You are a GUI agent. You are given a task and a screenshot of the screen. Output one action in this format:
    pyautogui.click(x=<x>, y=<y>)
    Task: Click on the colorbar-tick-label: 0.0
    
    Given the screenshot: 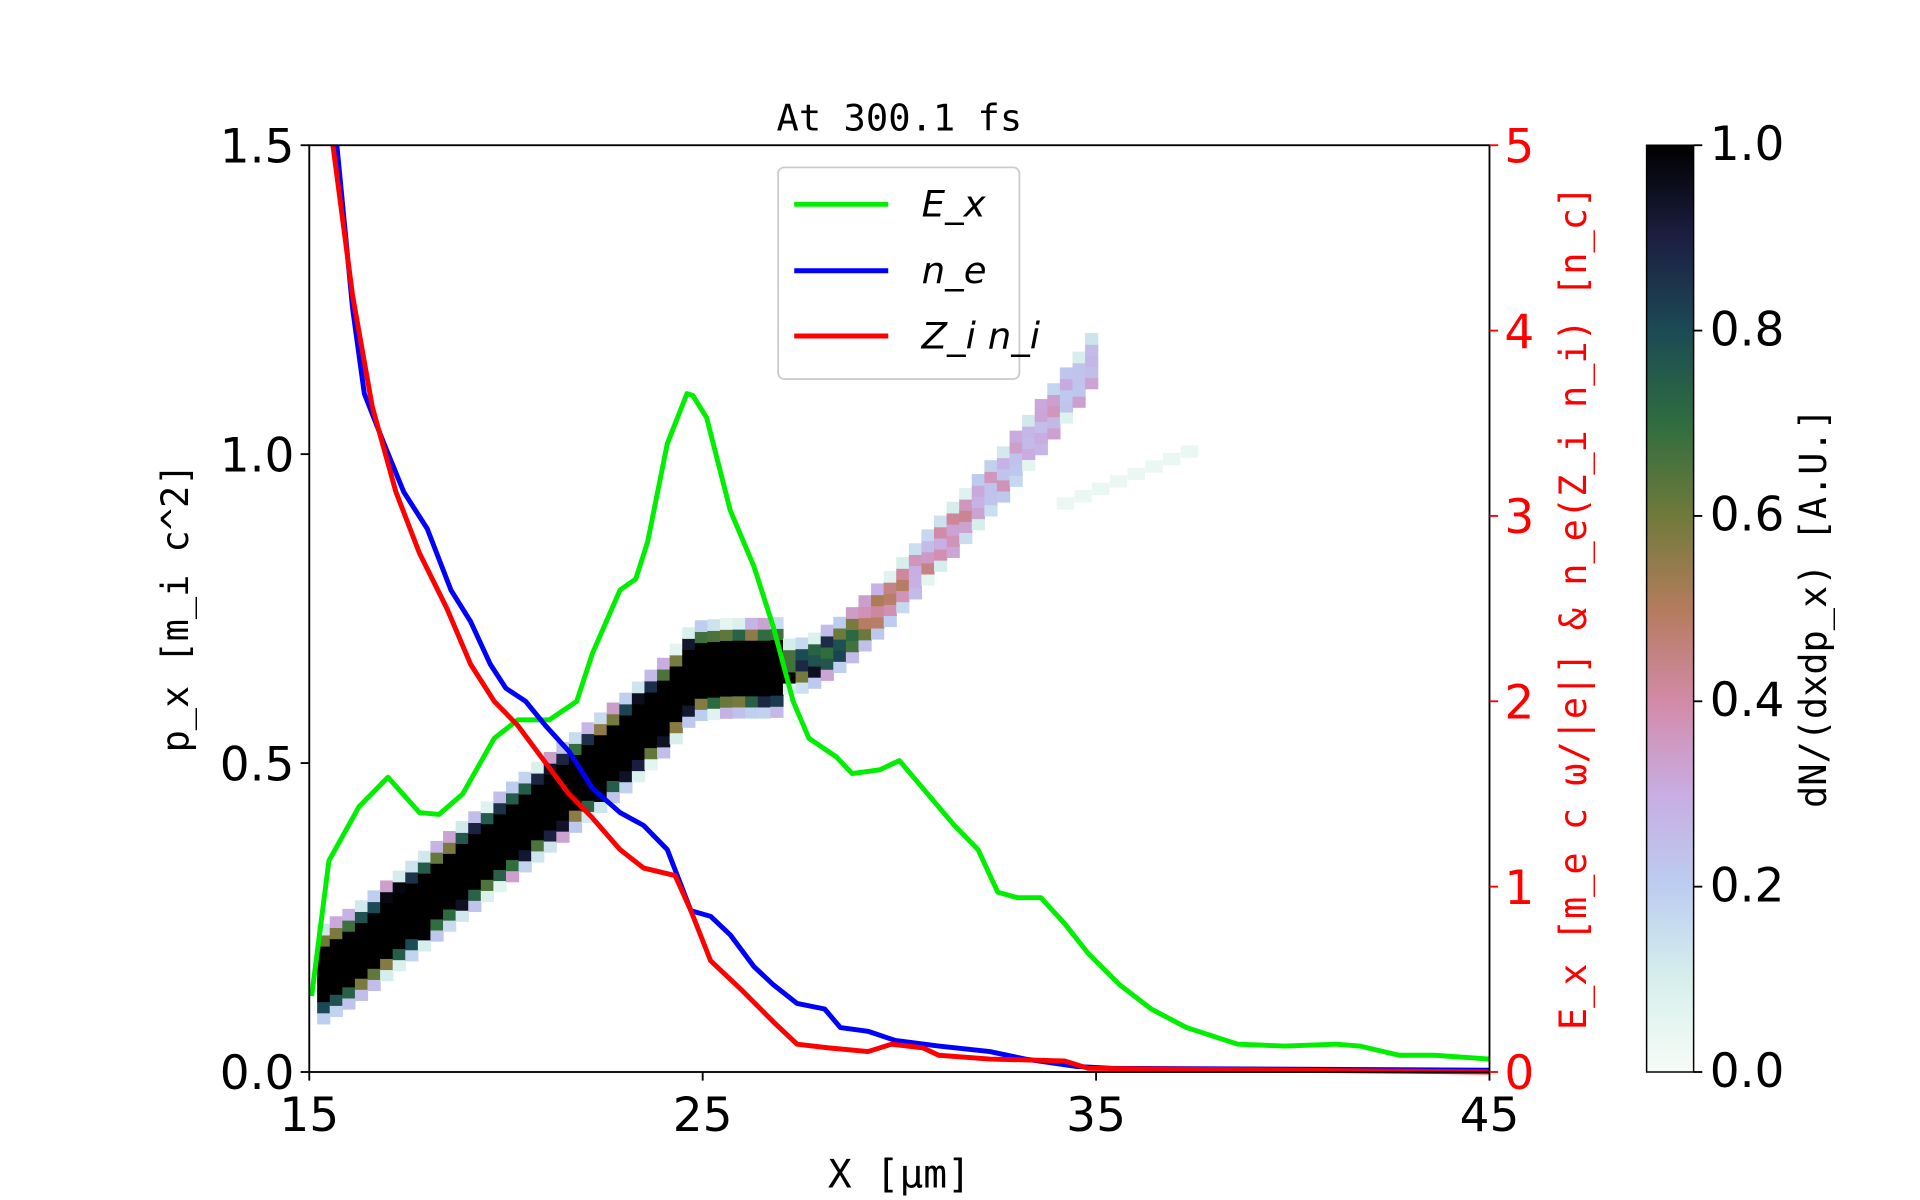 What is the action you would take?
    pyautogui.click(x=1747, y=1071)
    